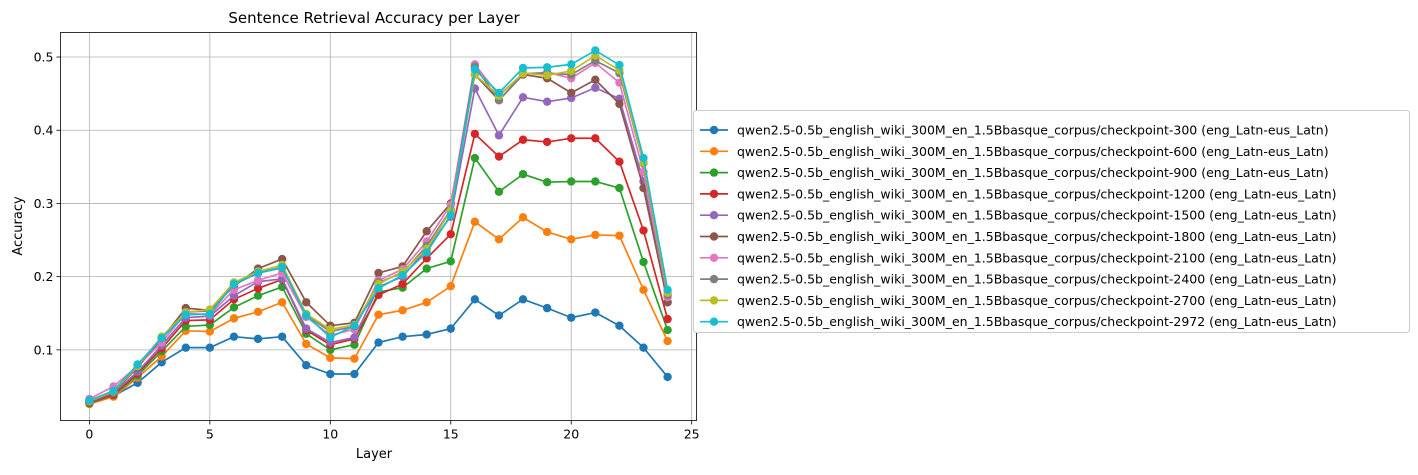 This screenshot has width=1418, height=475. What do you see at coordinates (374, 18) in the screenshot?
I see `chart-title: Sentence Retrieval Accuracy per Layer` at bounding box center [374, 18].